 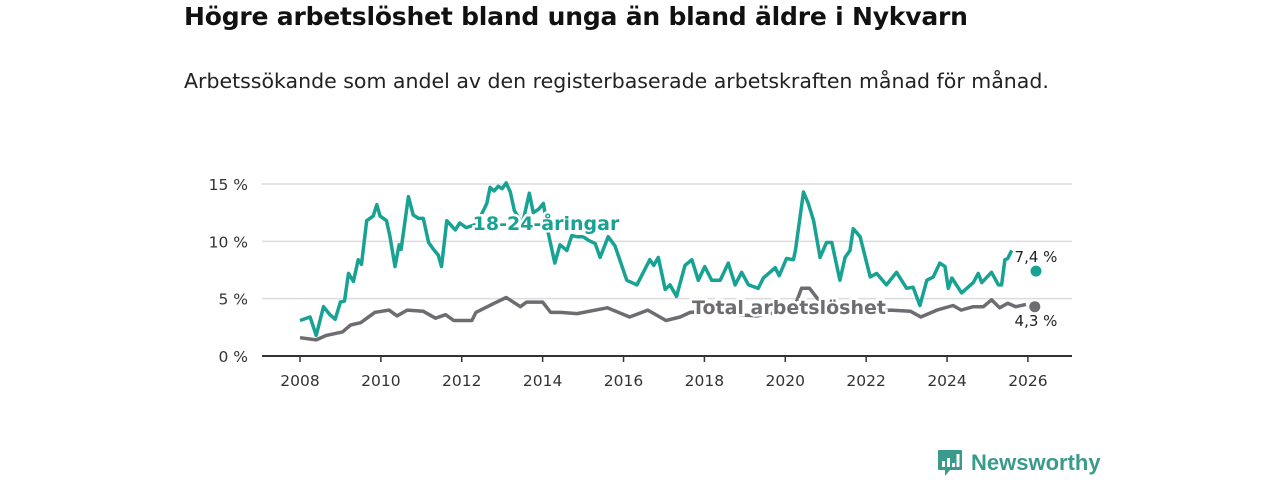 What do you see at coordinates (461, 381) in the screenshot?
I see `x-tick-label: 2012` at bounding box center [461, 381].